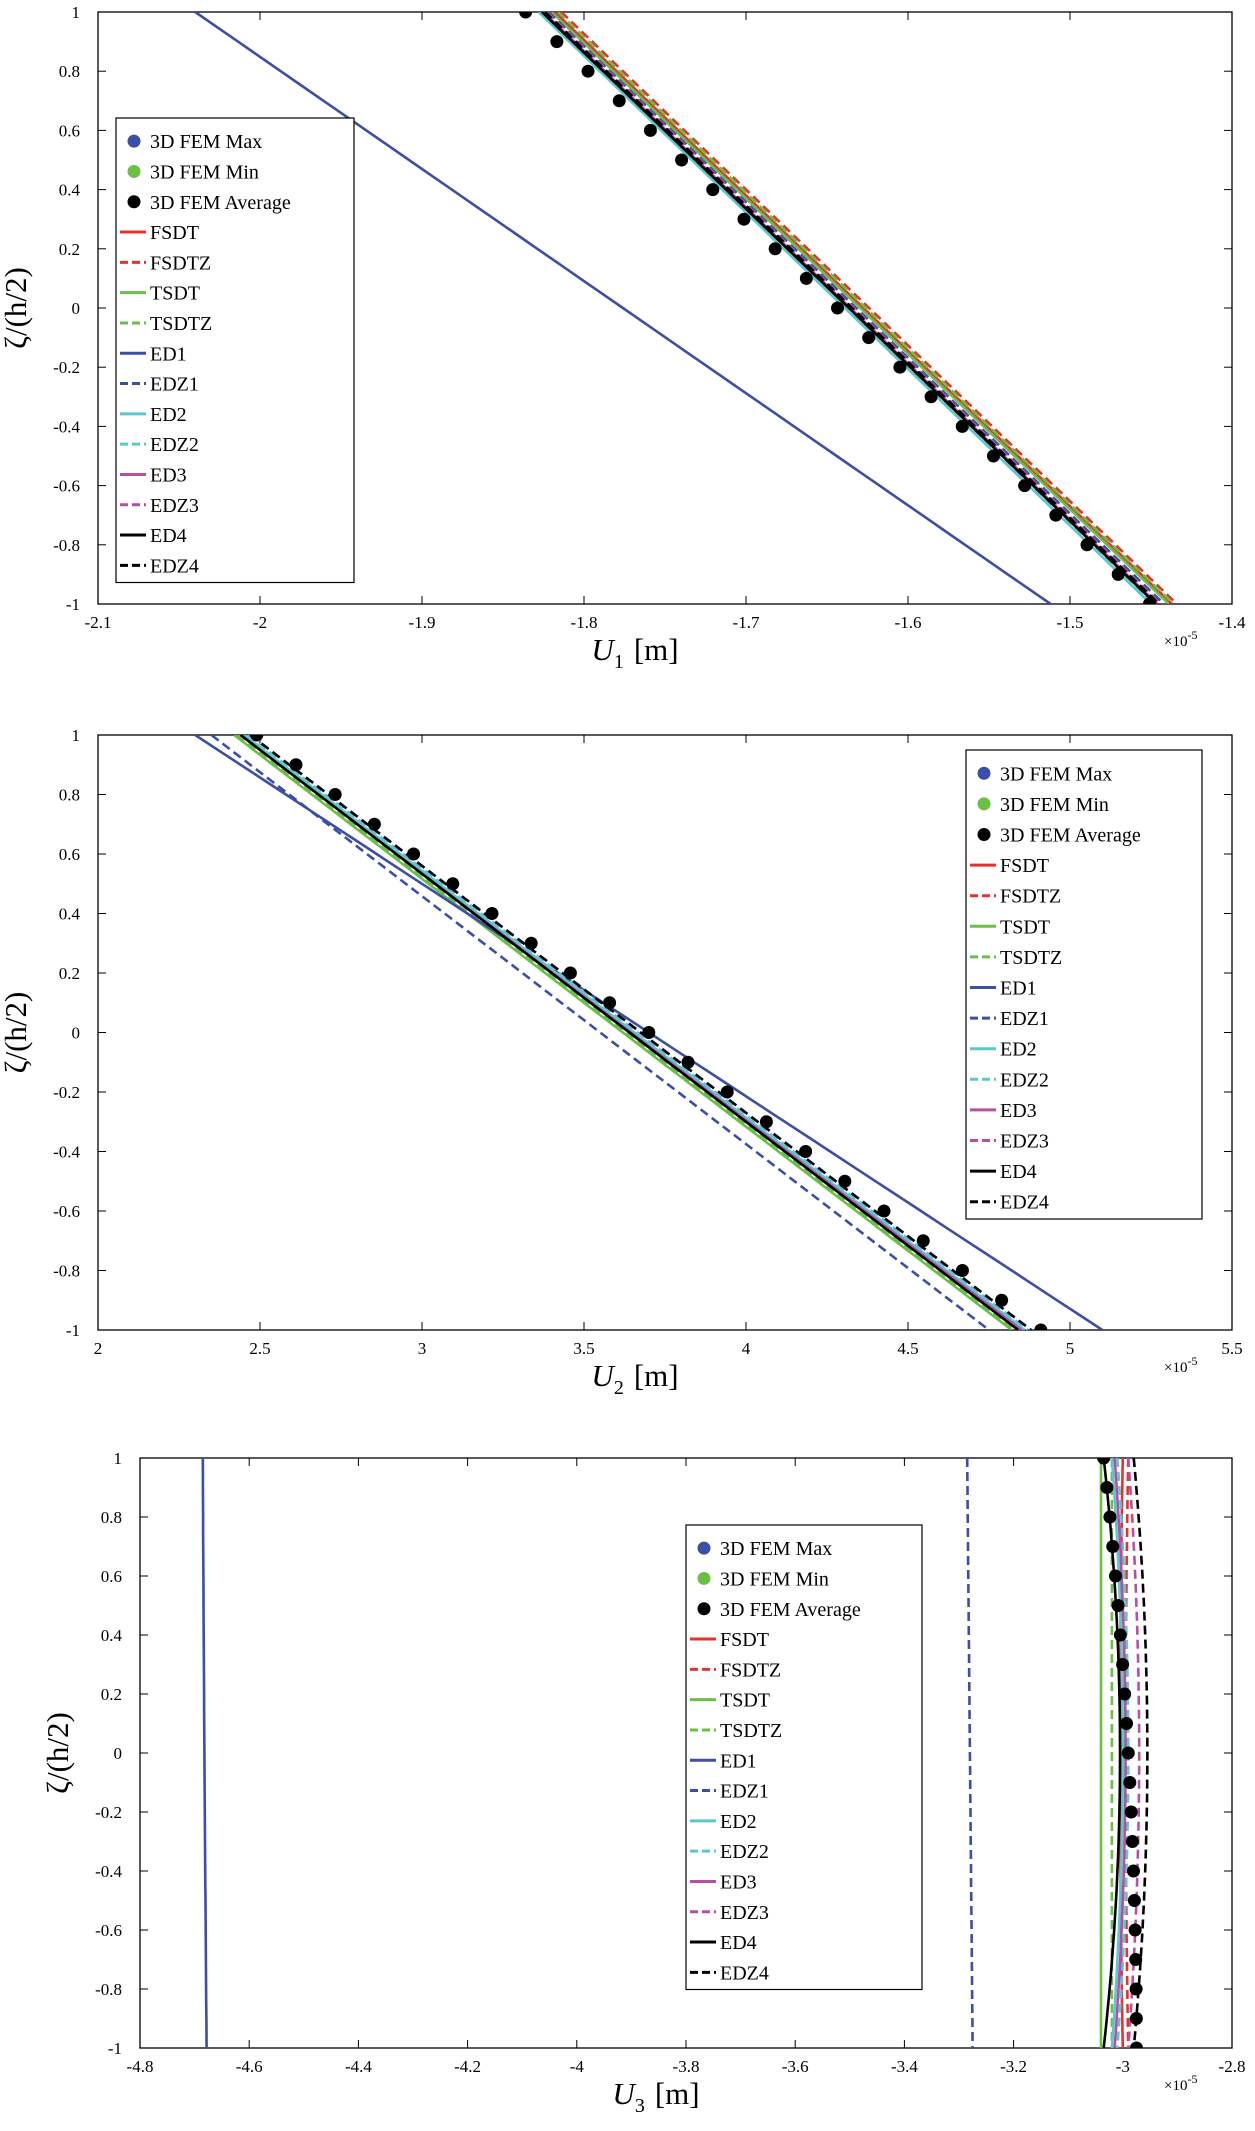 The image size is (1255, 2131). Describe the element at coordinates (1013, 2066) in the screenshot. I see `x-tick-label: -3.2` at that location.